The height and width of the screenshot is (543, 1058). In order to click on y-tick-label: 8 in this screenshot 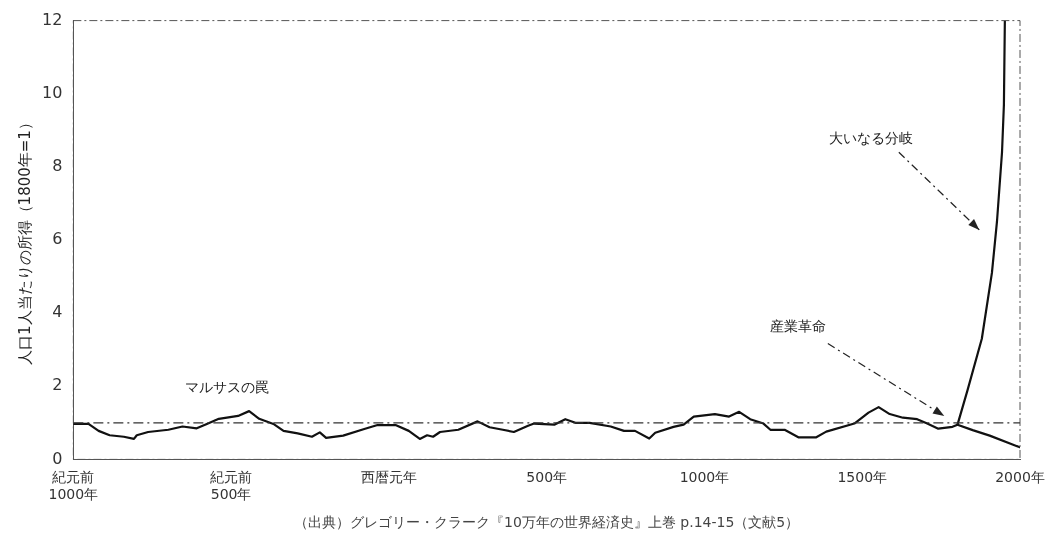, I will do `click(57, 166)`.